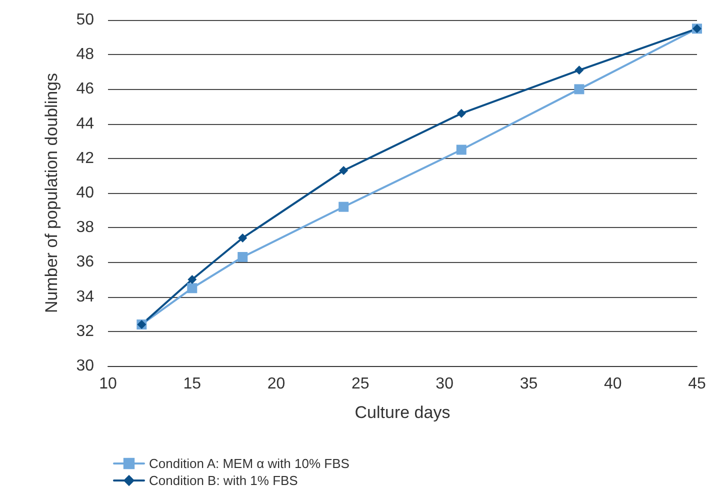  What do you see at coordinates (85, 89) in the screenshot?
I see `y-tick-label: 46` at bounding box center [85, 89].